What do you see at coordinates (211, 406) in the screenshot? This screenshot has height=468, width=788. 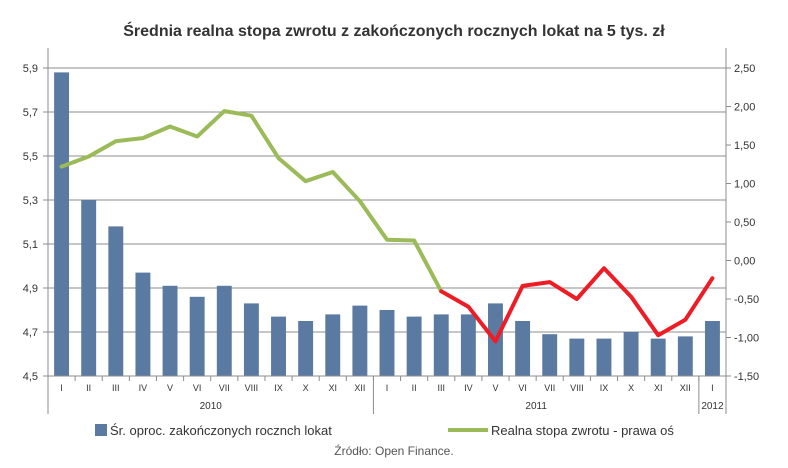 I see `year-label: 2010` at bounding box center [211, 406].